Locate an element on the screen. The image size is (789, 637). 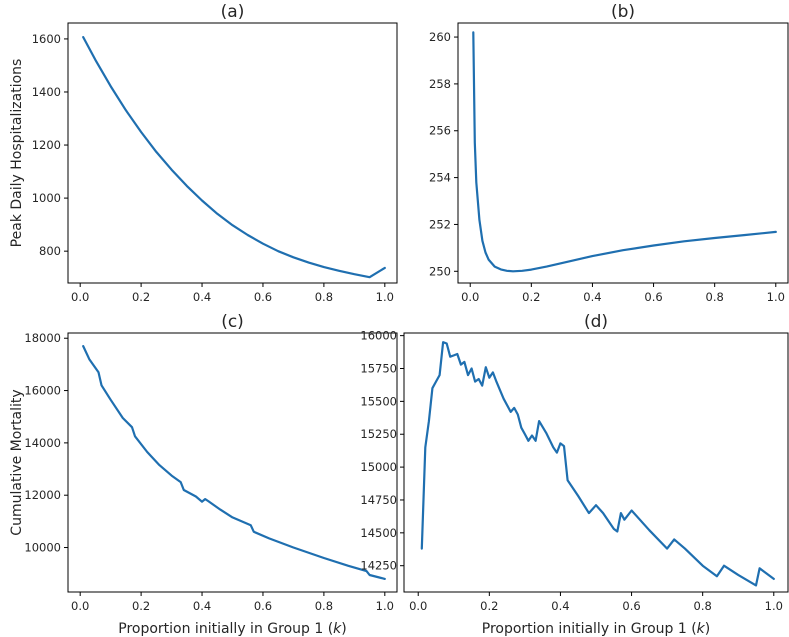
x-tick-label-b-4: 0.8 is located at coordinates (715, 297).